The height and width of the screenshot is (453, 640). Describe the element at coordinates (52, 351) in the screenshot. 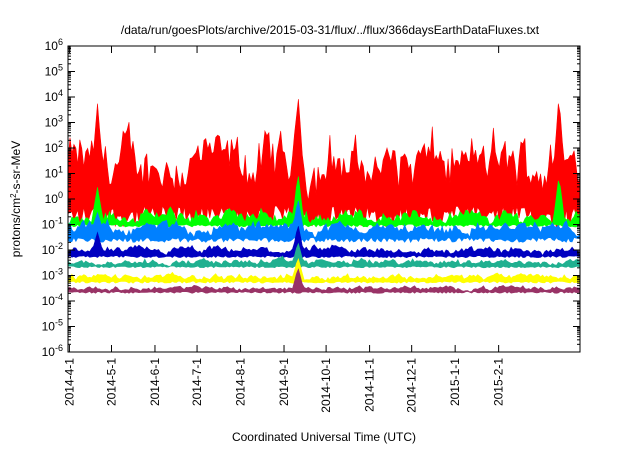

I see `y-tick-label: 10⁻⁶` at that location.